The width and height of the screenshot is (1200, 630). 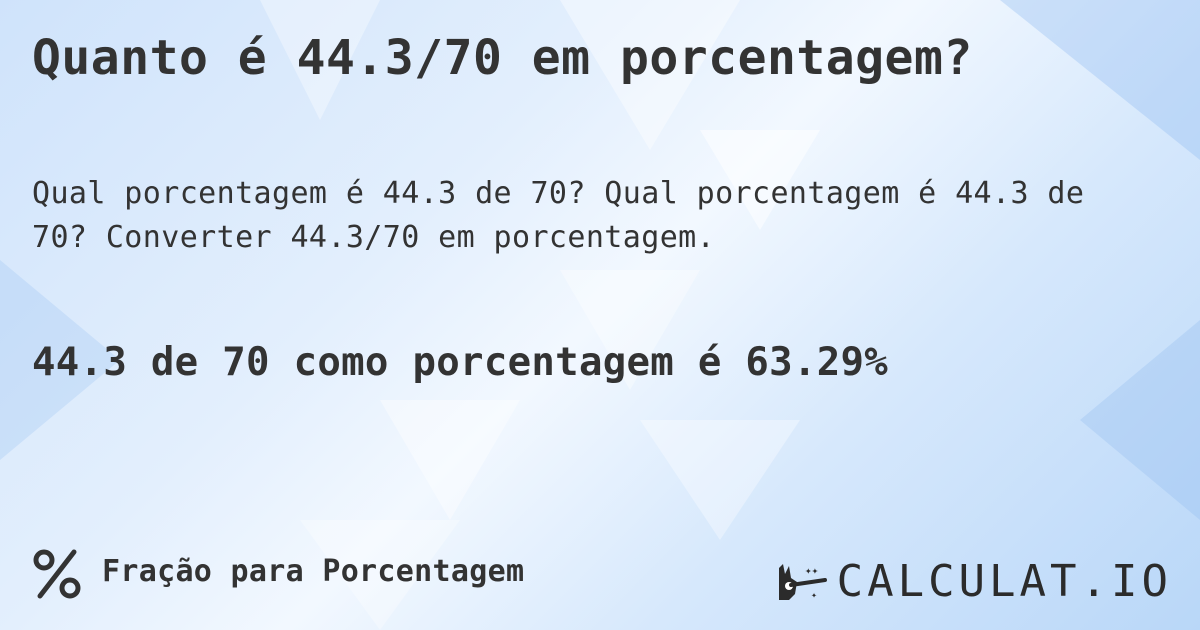 I want to click on footer-label: Fração para Porcentagem, so click(x=313, y=571).